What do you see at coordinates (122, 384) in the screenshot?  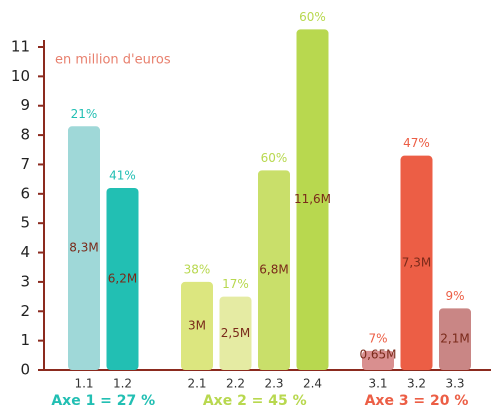 I see `x-tick-label: 1.2` at bounding box center [122, 384].